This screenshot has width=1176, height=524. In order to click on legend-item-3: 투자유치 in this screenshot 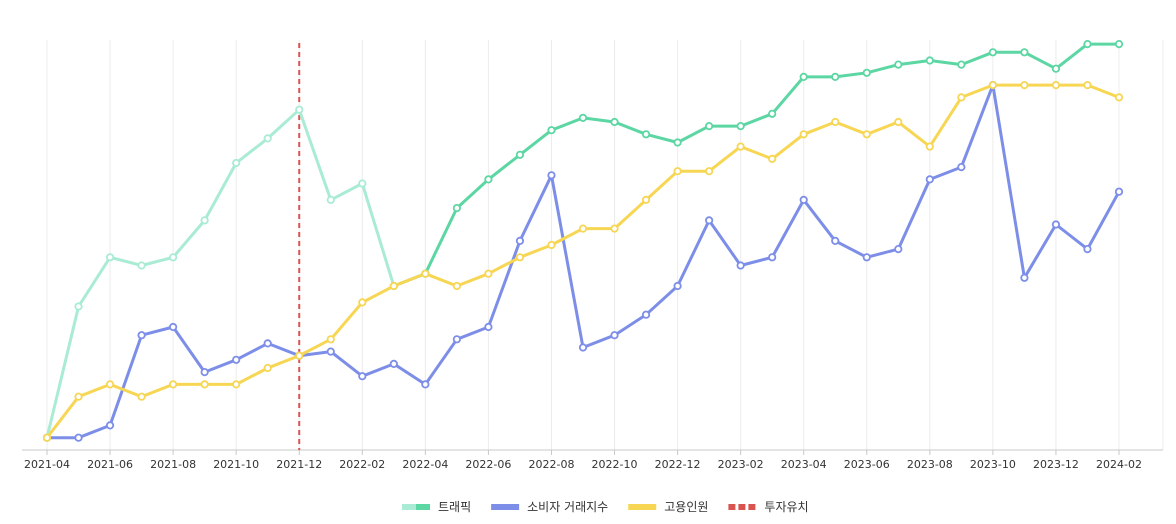, I will do `click(768, 507)`.